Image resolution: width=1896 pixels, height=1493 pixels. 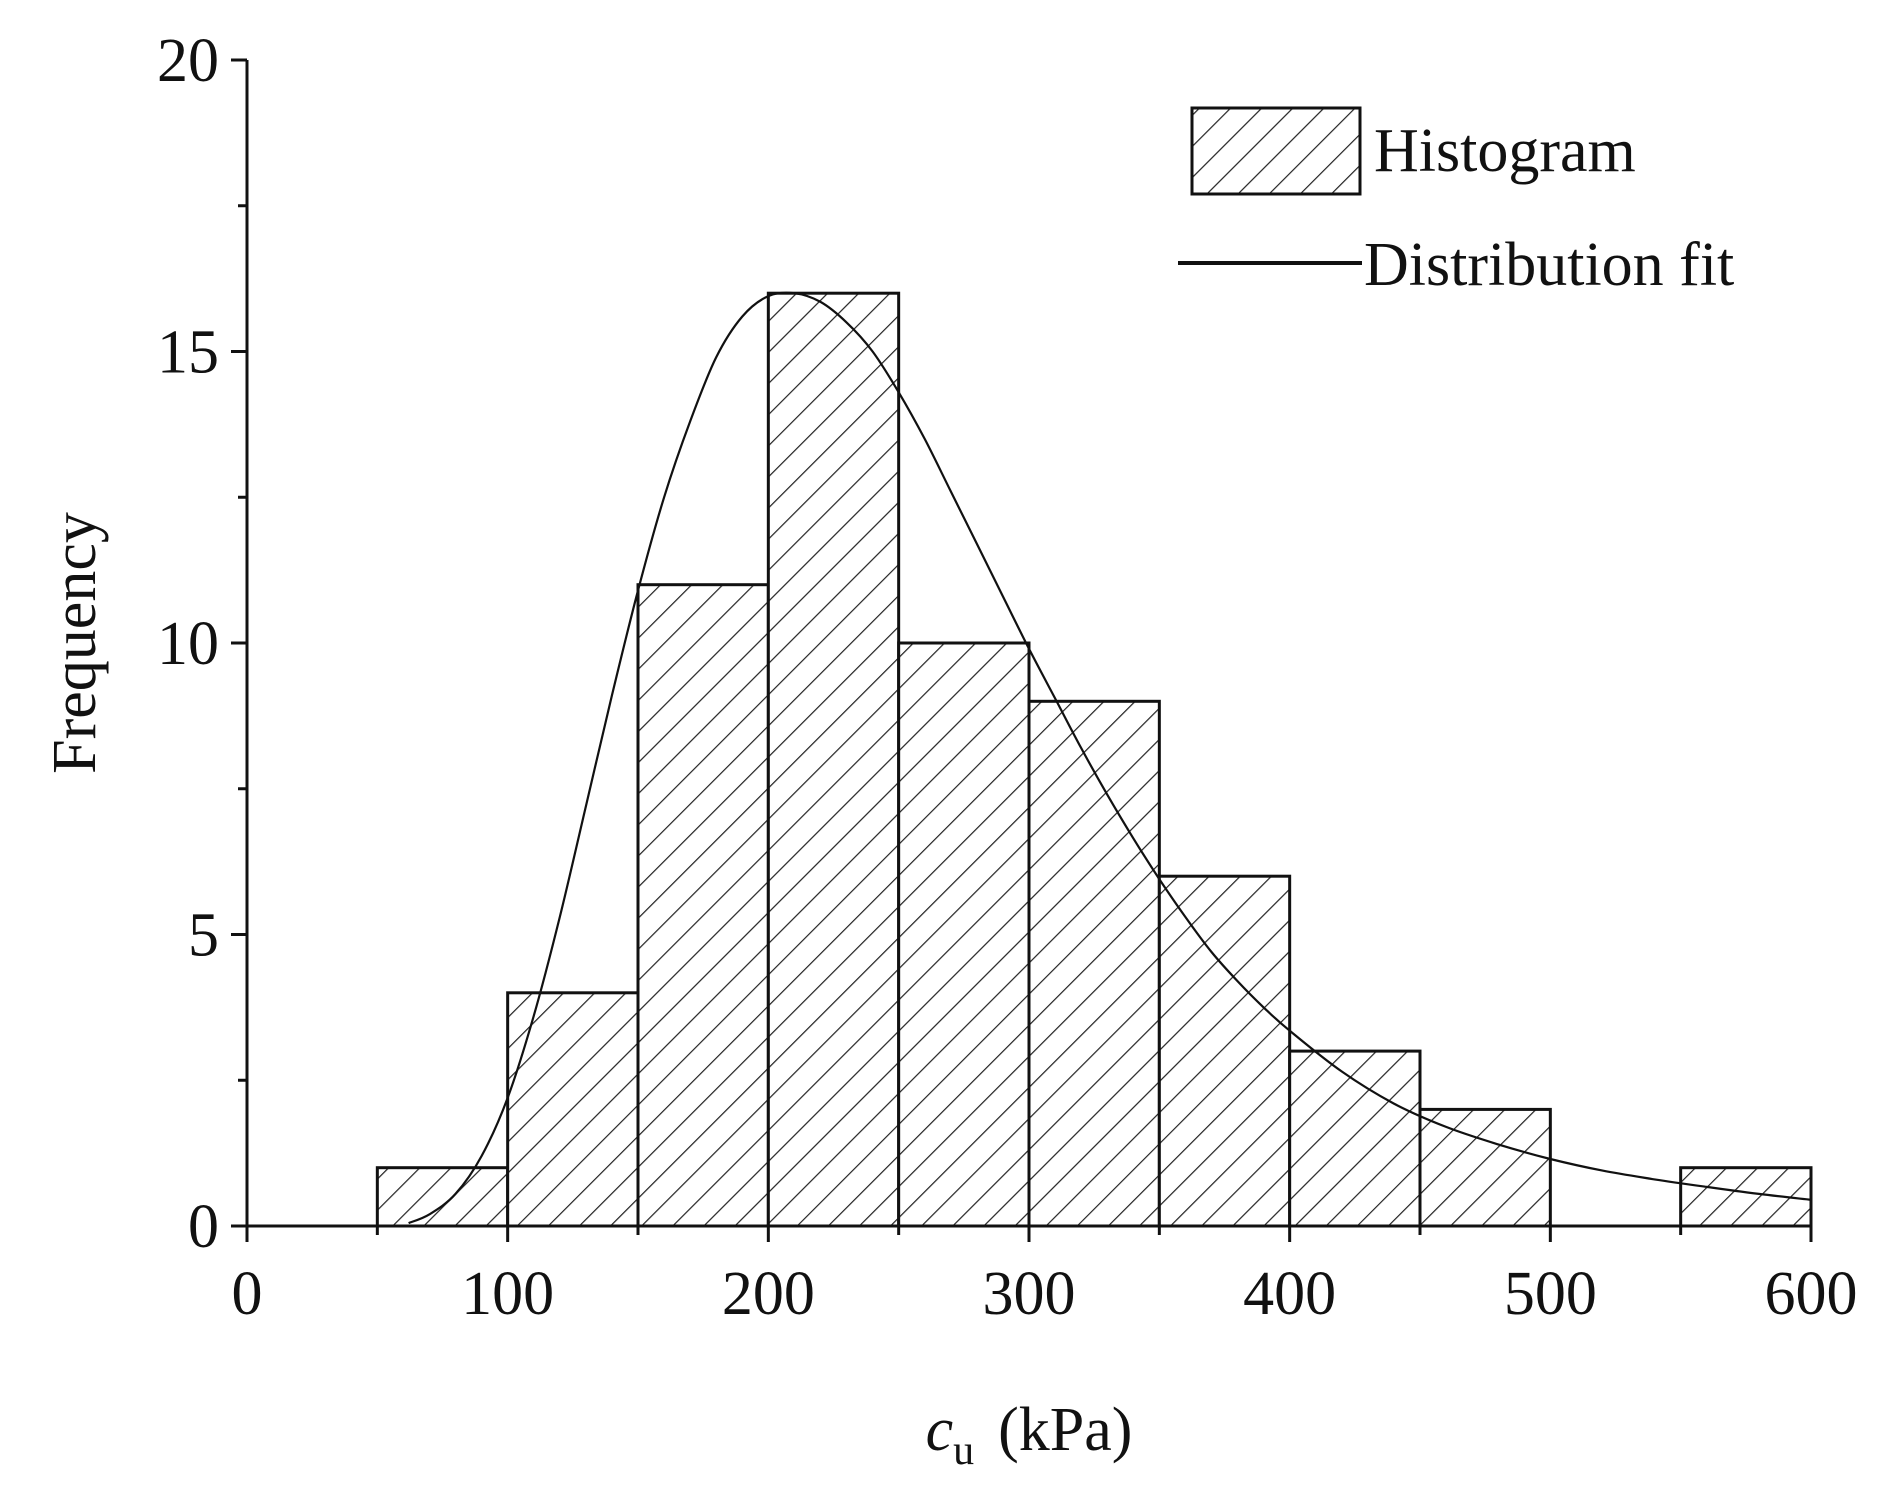 What do you see at coordinates (940, 1430) in the screenshot?
I see `x-axis-symbol: c` at bounding box center [940, 1430].